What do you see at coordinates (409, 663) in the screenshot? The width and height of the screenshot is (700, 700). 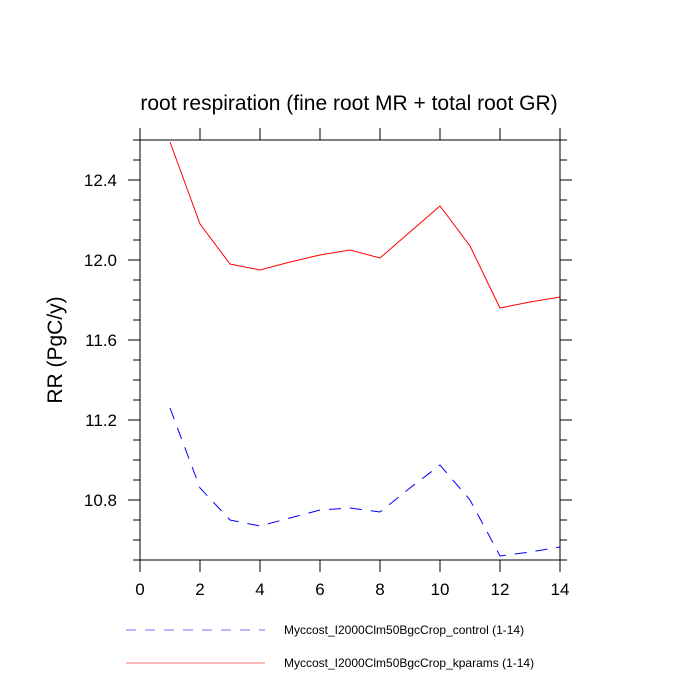 I see `legend-label: Myccost_I2000Clm50BgcCrop_kparams (1-14)` at bounding box center [409, 663].